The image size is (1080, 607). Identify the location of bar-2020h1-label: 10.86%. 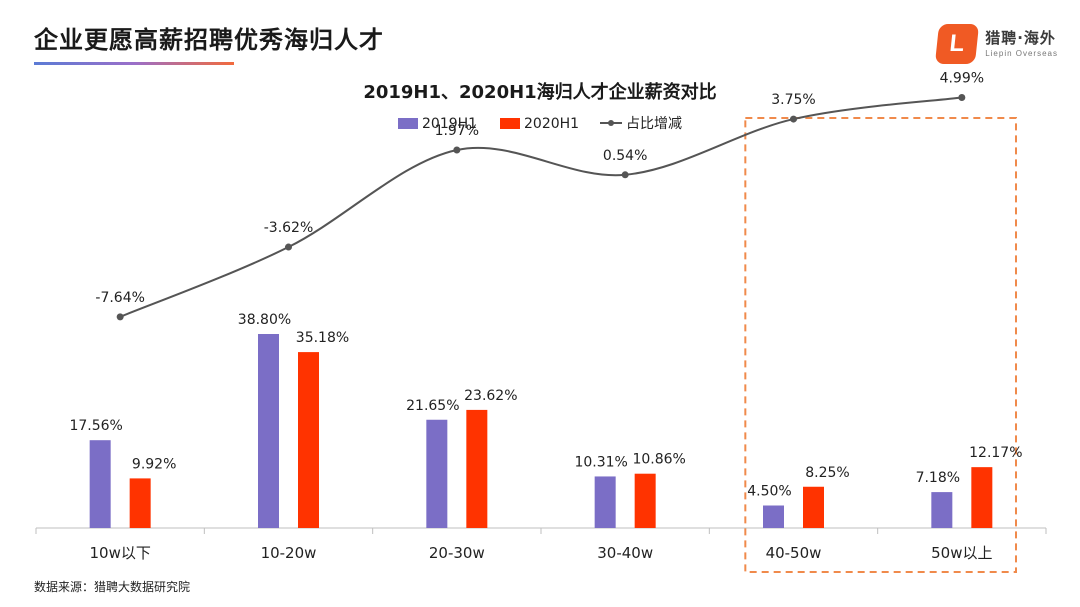
(658, 460).